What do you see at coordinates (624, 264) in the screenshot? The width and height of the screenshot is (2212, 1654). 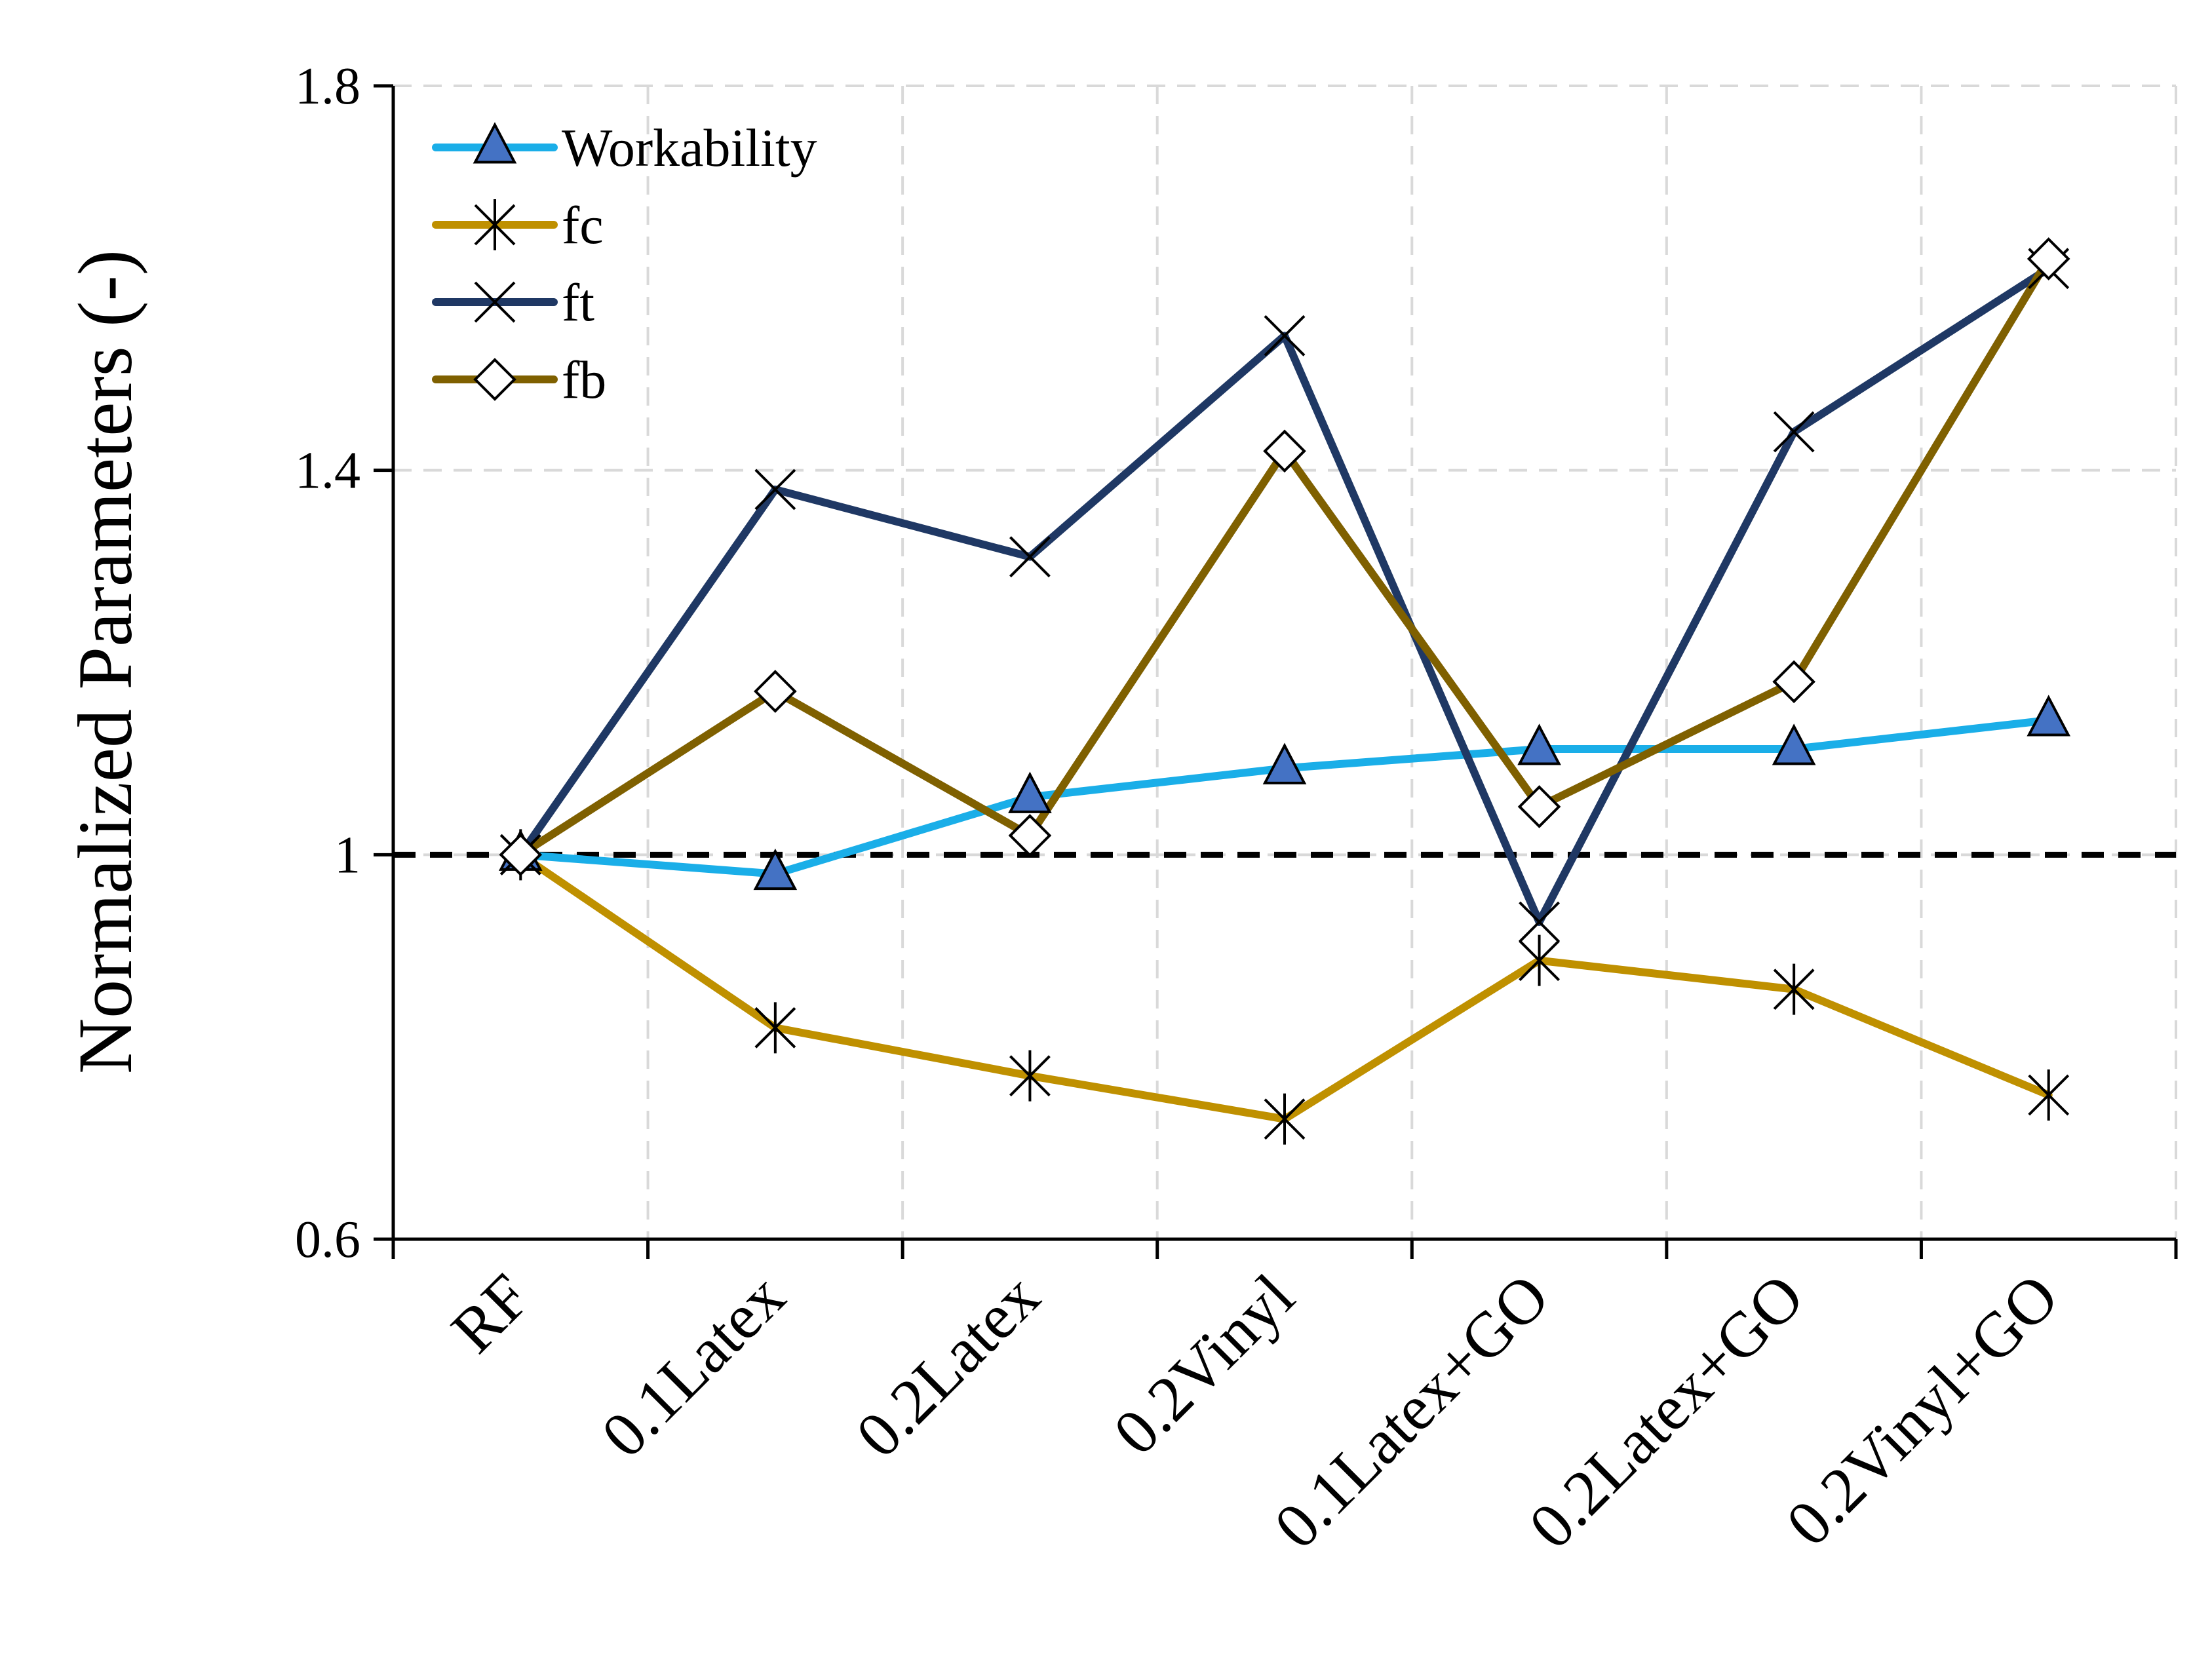 I see `legend: Workability fc ft fb` at bounding box center [624, 264].